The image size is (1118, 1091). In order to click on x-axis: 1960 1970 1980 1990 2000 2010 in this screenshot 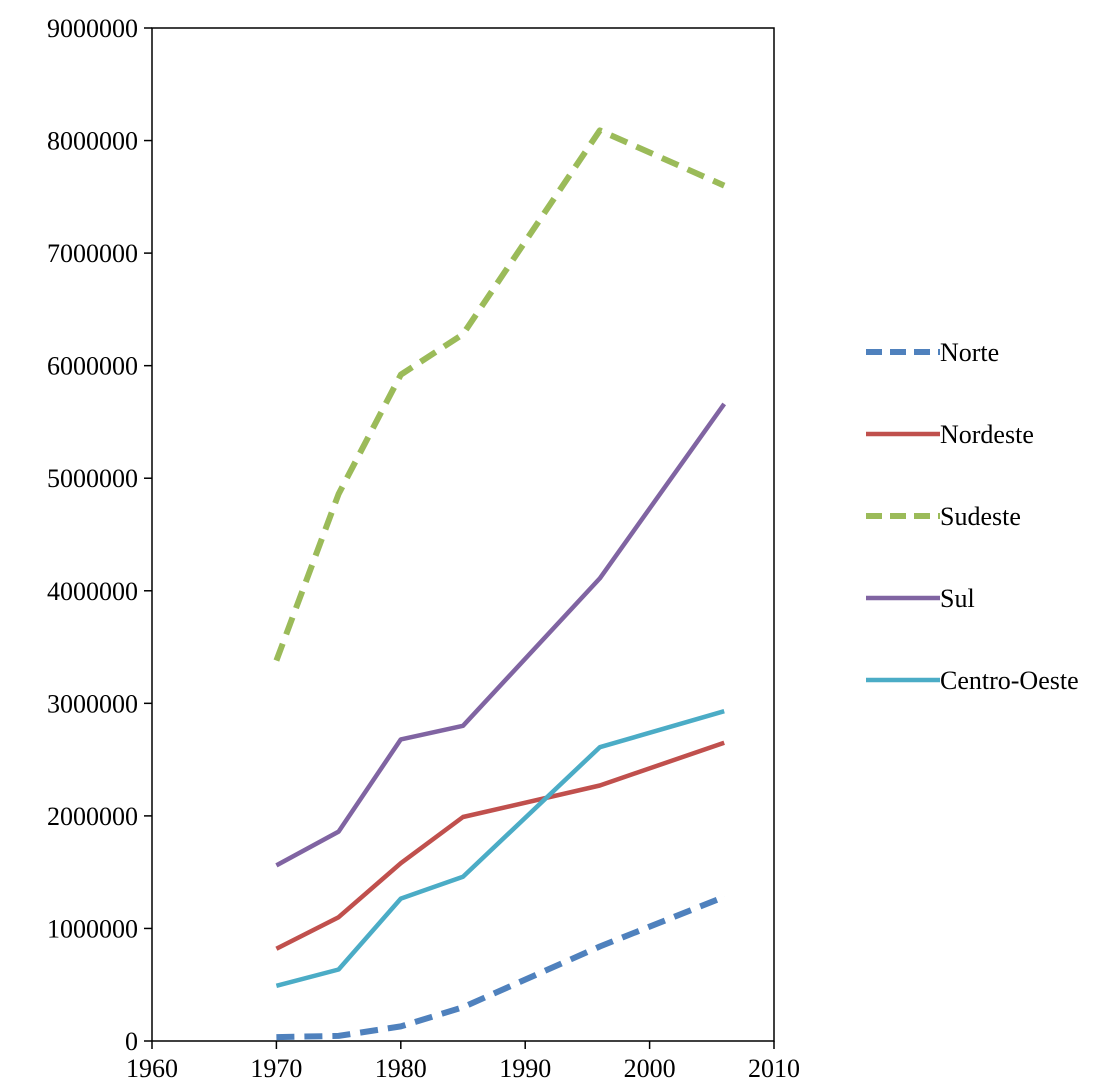, I will do `click(463, 1062)`.